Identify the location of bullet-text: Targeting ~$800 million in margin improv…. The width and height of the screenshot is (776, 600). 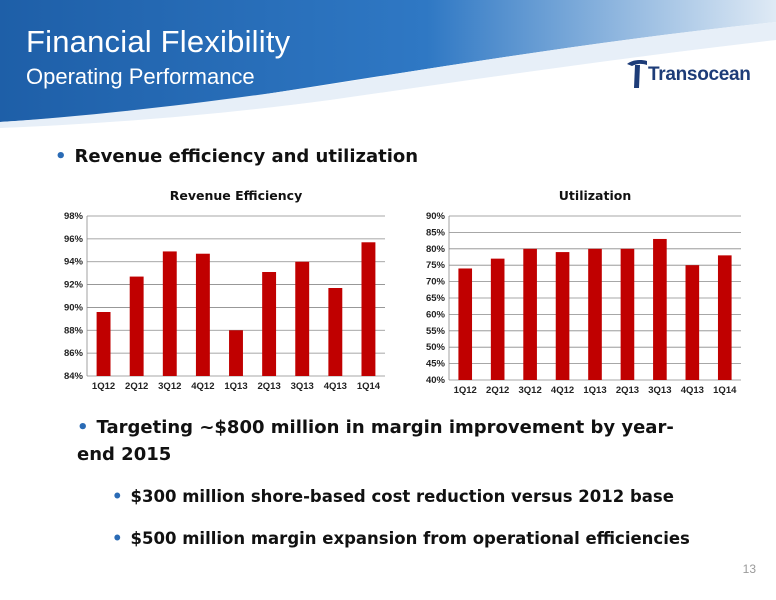
(375, 441).